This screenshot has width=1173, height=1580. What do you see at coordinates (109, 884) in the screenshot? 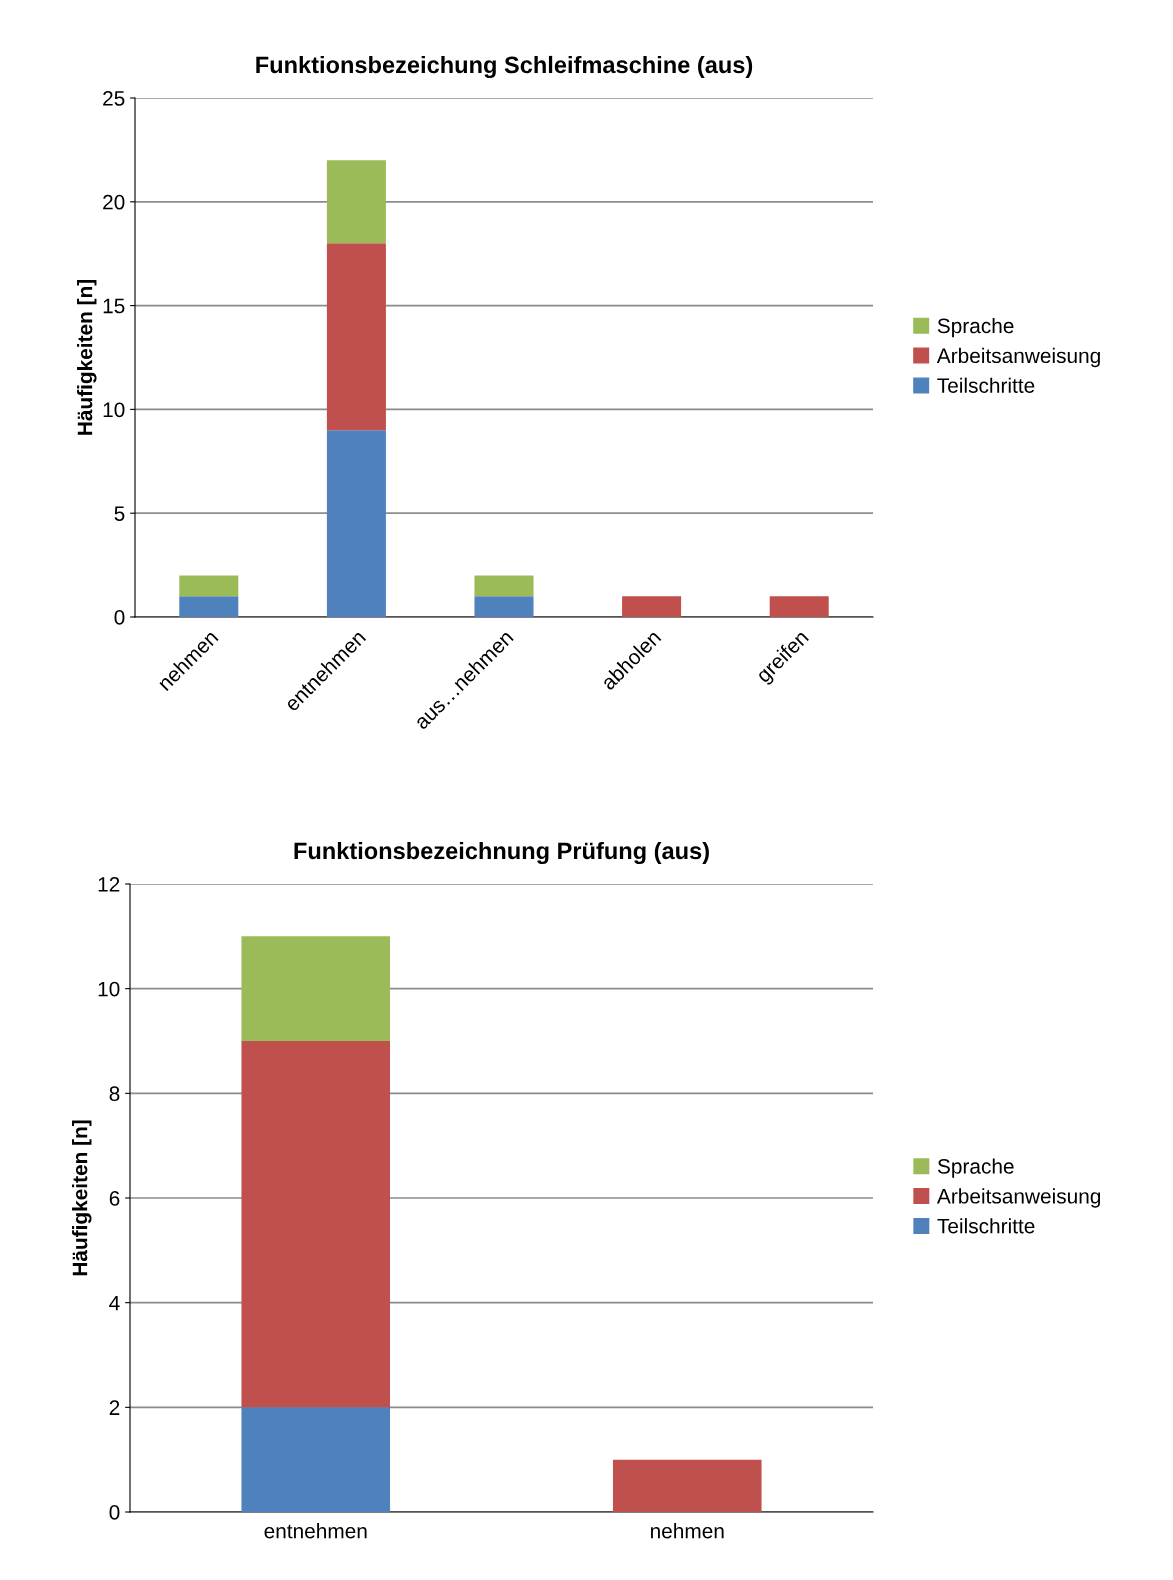
I see `y-tick-label: 12` at bounding box center [109, 884].